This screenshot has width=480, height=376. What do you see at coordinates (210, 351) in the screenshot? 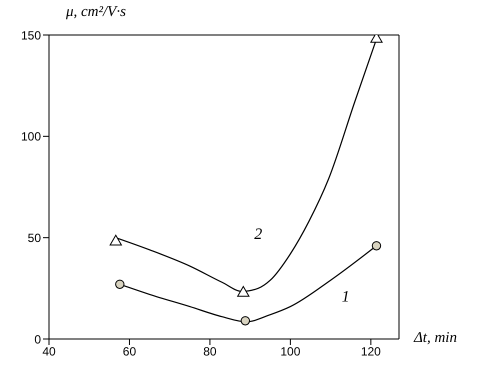
I see `x-tick-label: 80` at bounding box center [210, 351].